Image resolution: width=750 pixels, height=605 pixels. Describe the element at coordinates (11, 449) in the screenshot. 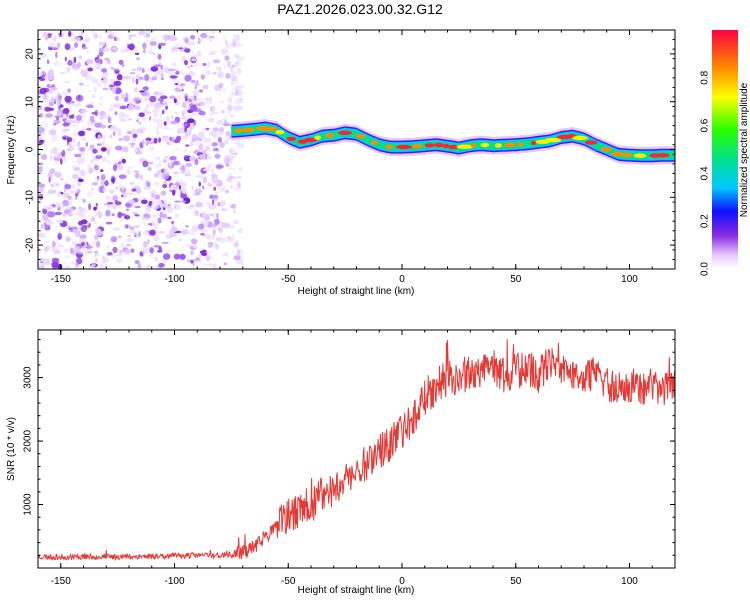

I see `snr-y-axis-label: SNR (10 * v/v)` at that location.